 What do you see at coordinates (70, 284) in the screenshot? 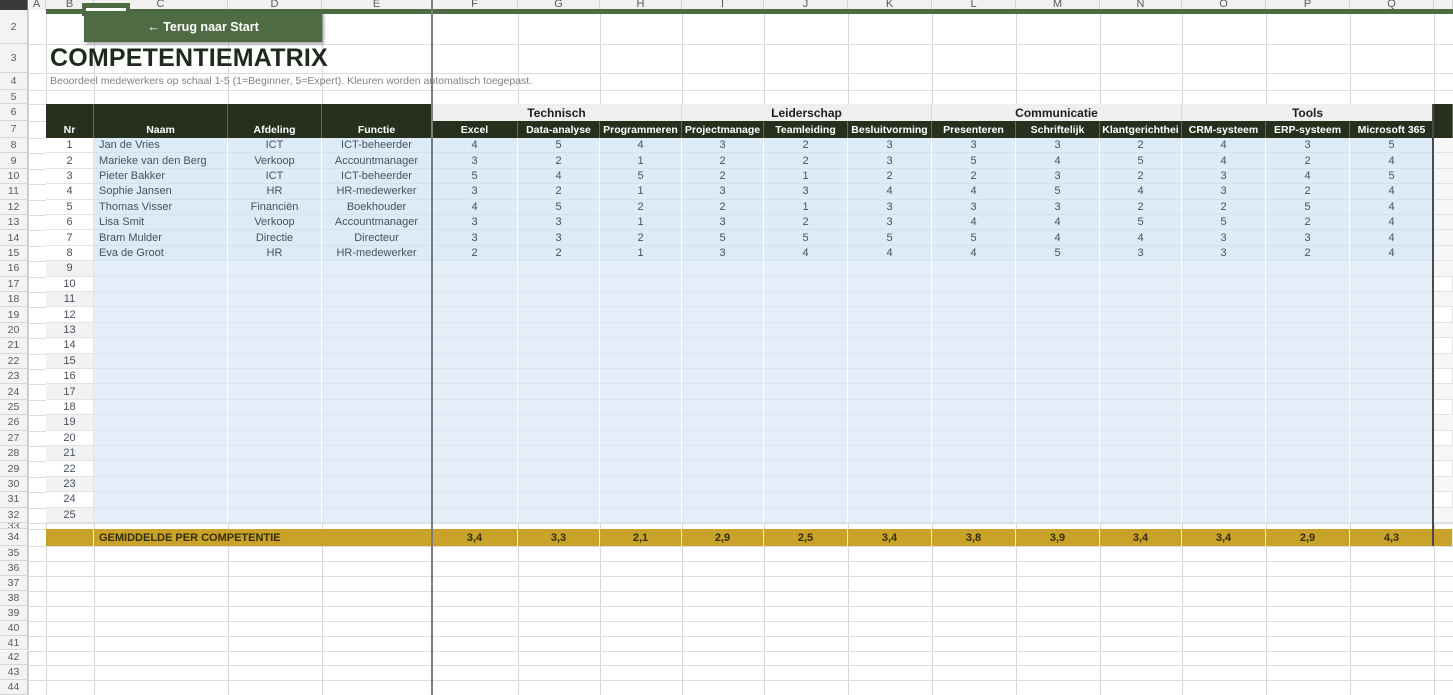
I see `nr-cell: 10` at bounding box center [70, 284].